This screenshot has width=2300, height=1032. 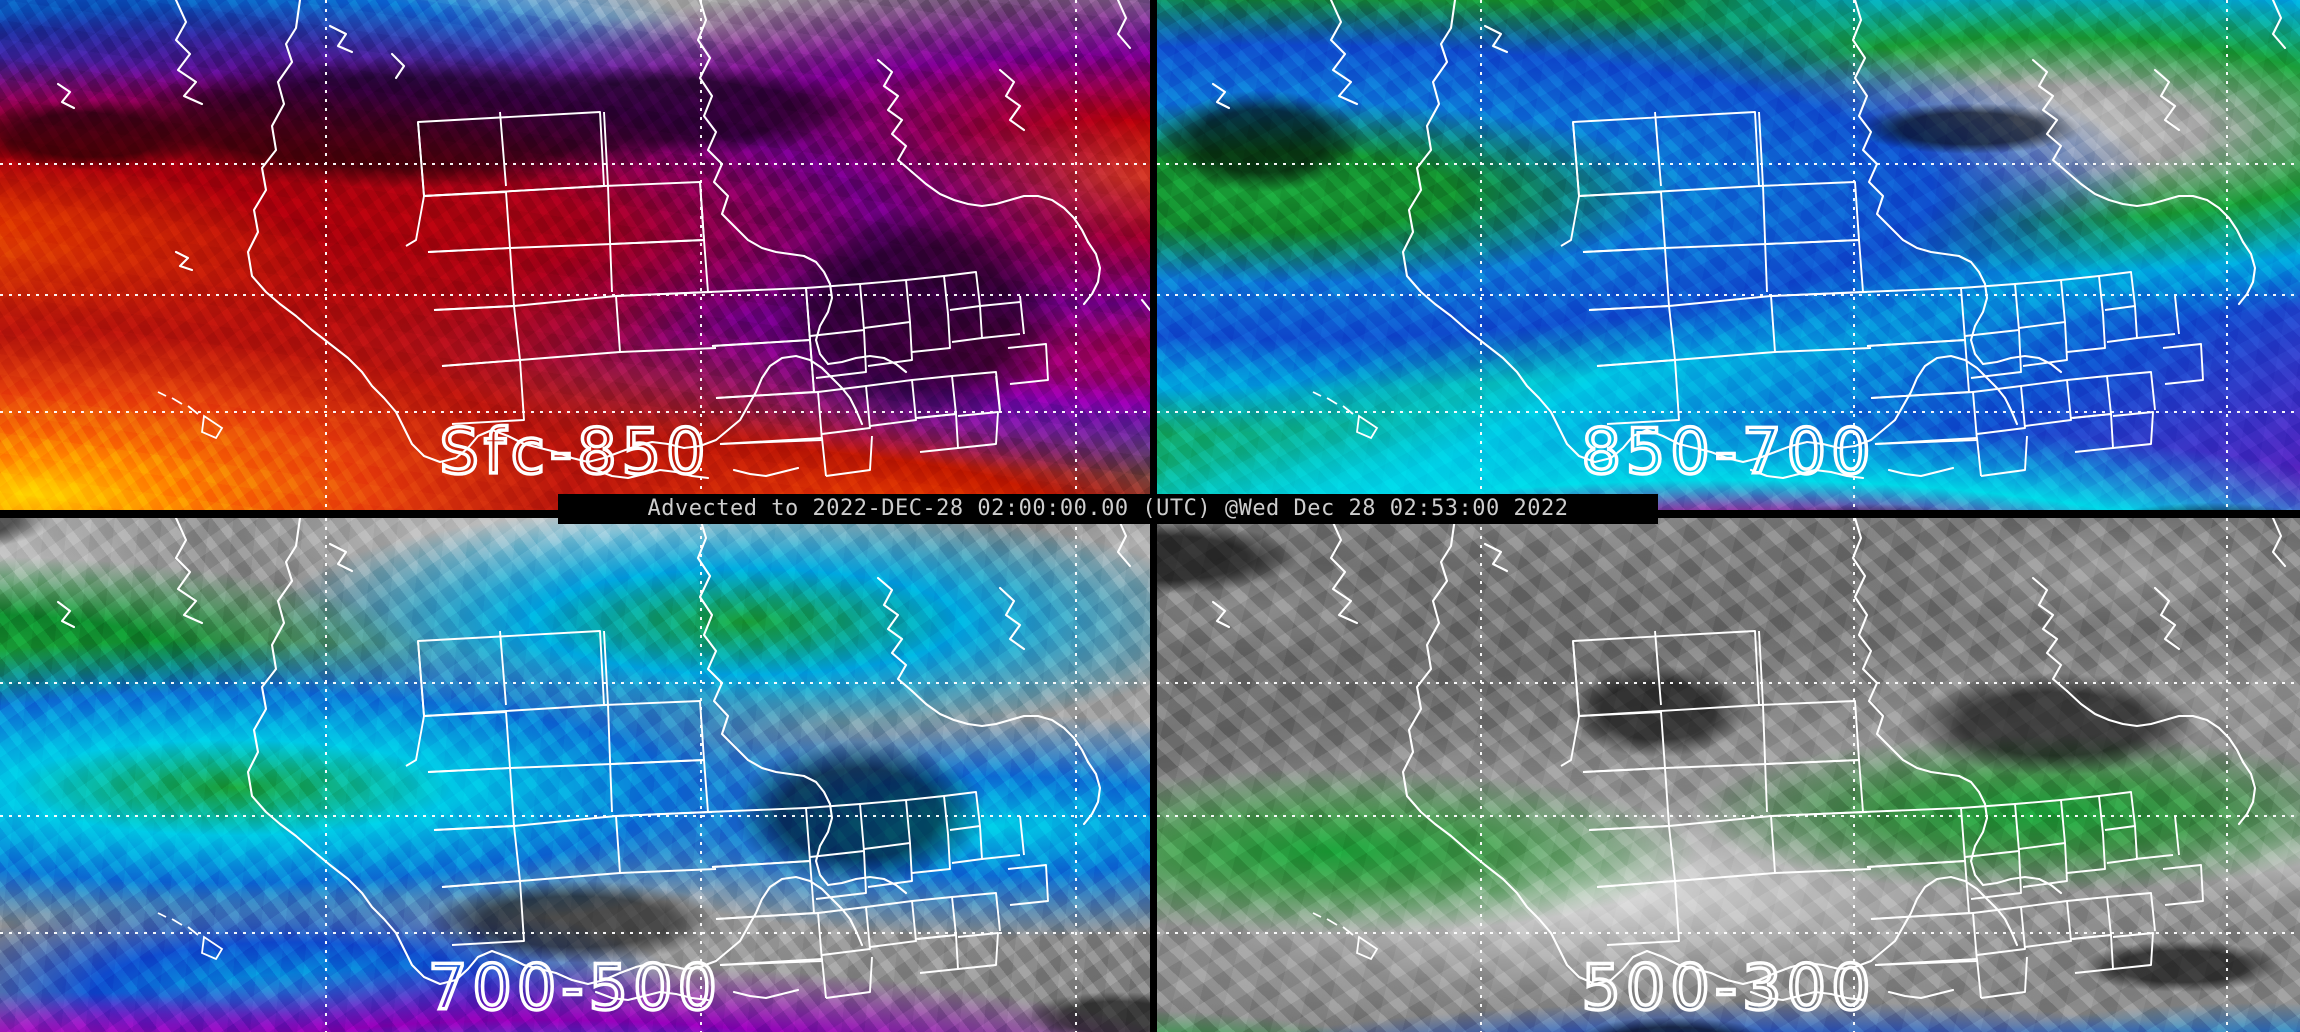 What do you see at coordinates (1728, 451) in the screenshot?
I see `panel-label: 850-700` at bounding box center [1728, 451].